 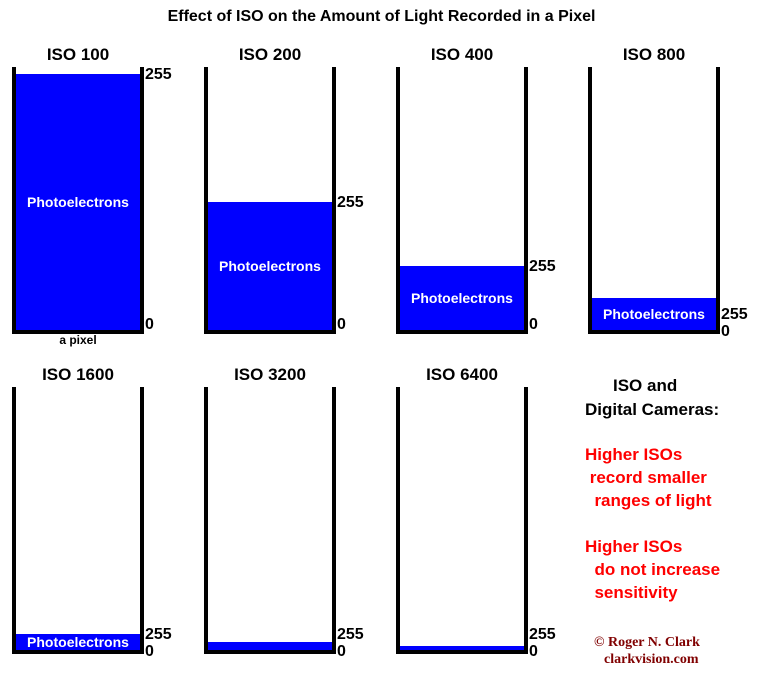 What do you see at coordinates (270, 54) in the screenshot?
I see `iso-label: ISO 200` at bounding box center [270, 54].